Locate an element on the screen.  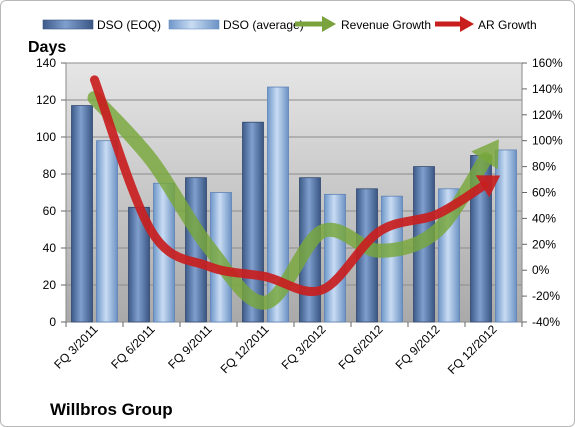
right-tick-label: 40% is located at coordinates (544, 218).